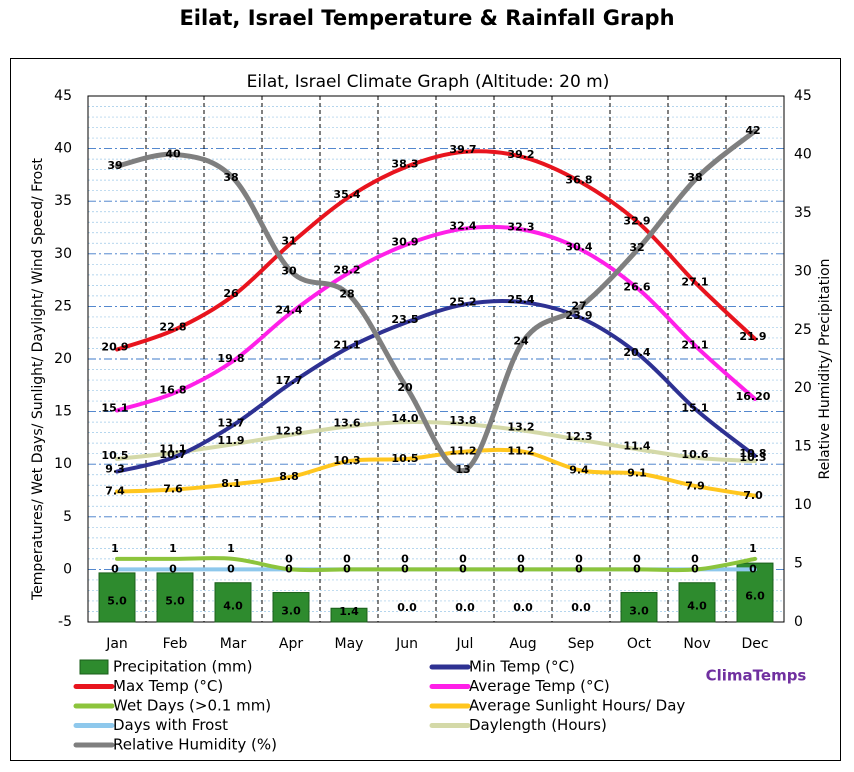  Describe the element at coordinates (63, 201) in the screenshot. I see `y-tick-label: 35` at that location.